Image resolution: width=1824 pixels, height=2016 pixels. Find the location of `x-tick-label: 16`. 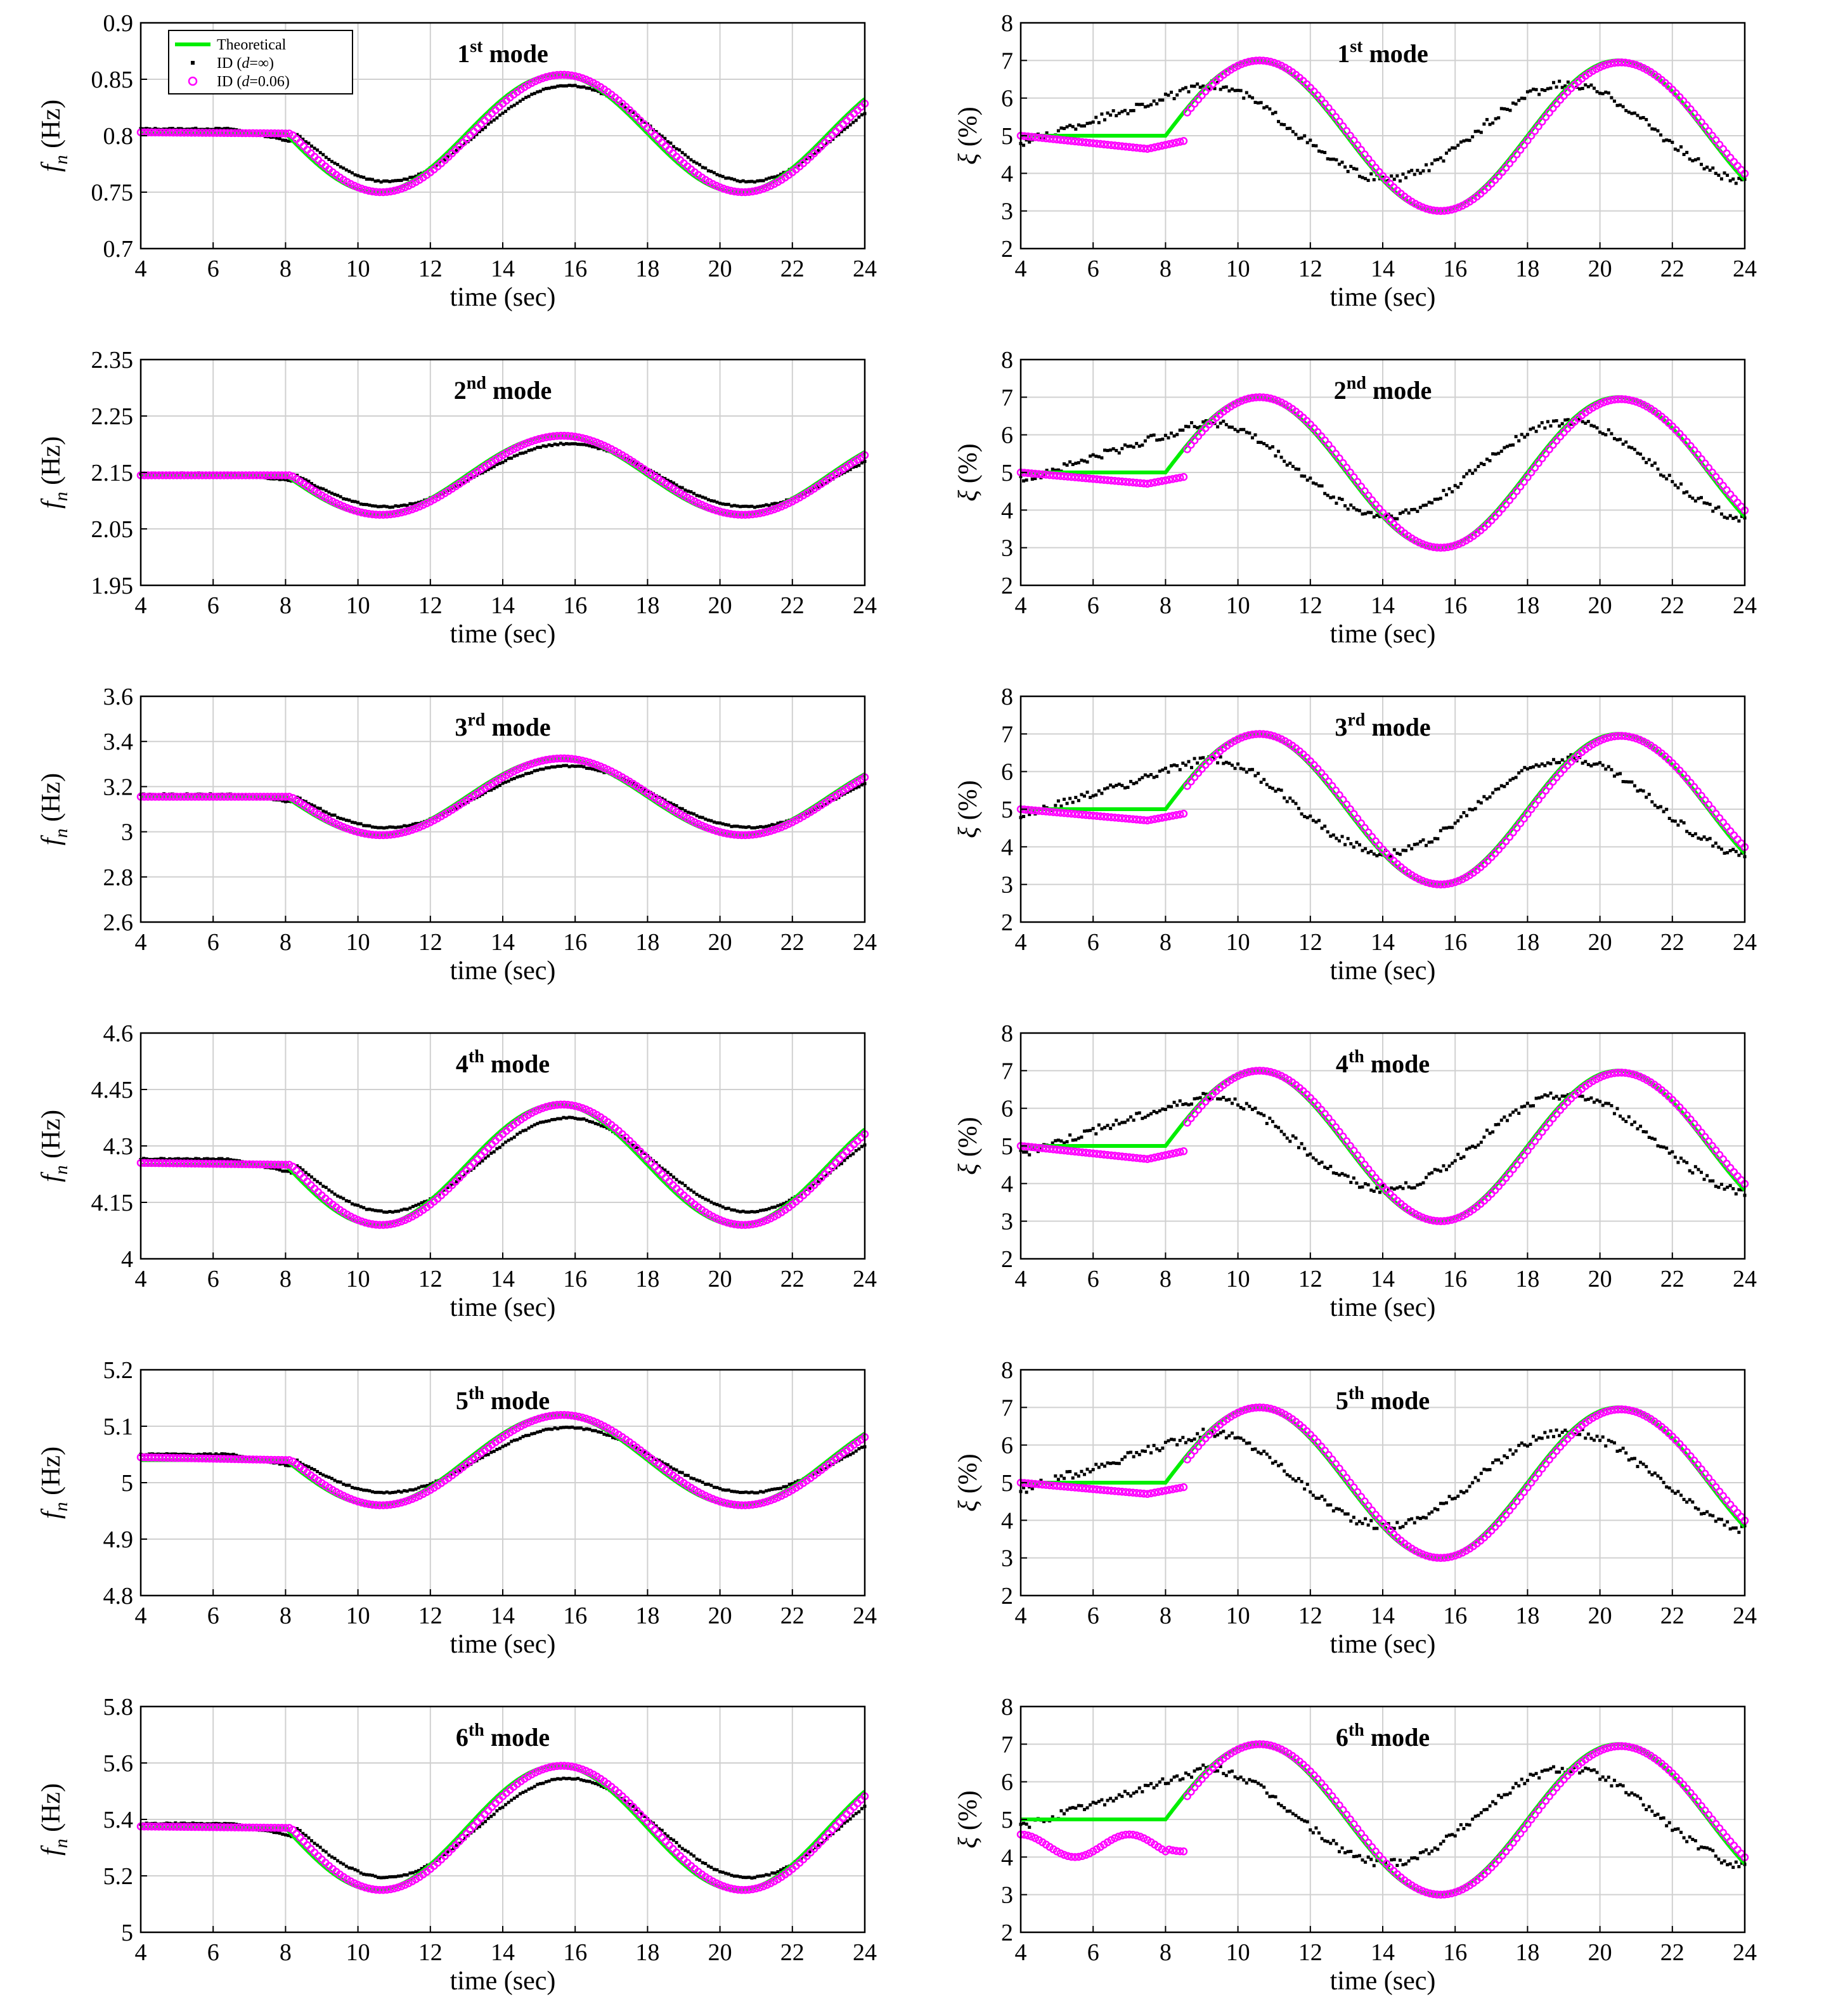

x-tick-label: 16 is located at coordinates (575, 1279).